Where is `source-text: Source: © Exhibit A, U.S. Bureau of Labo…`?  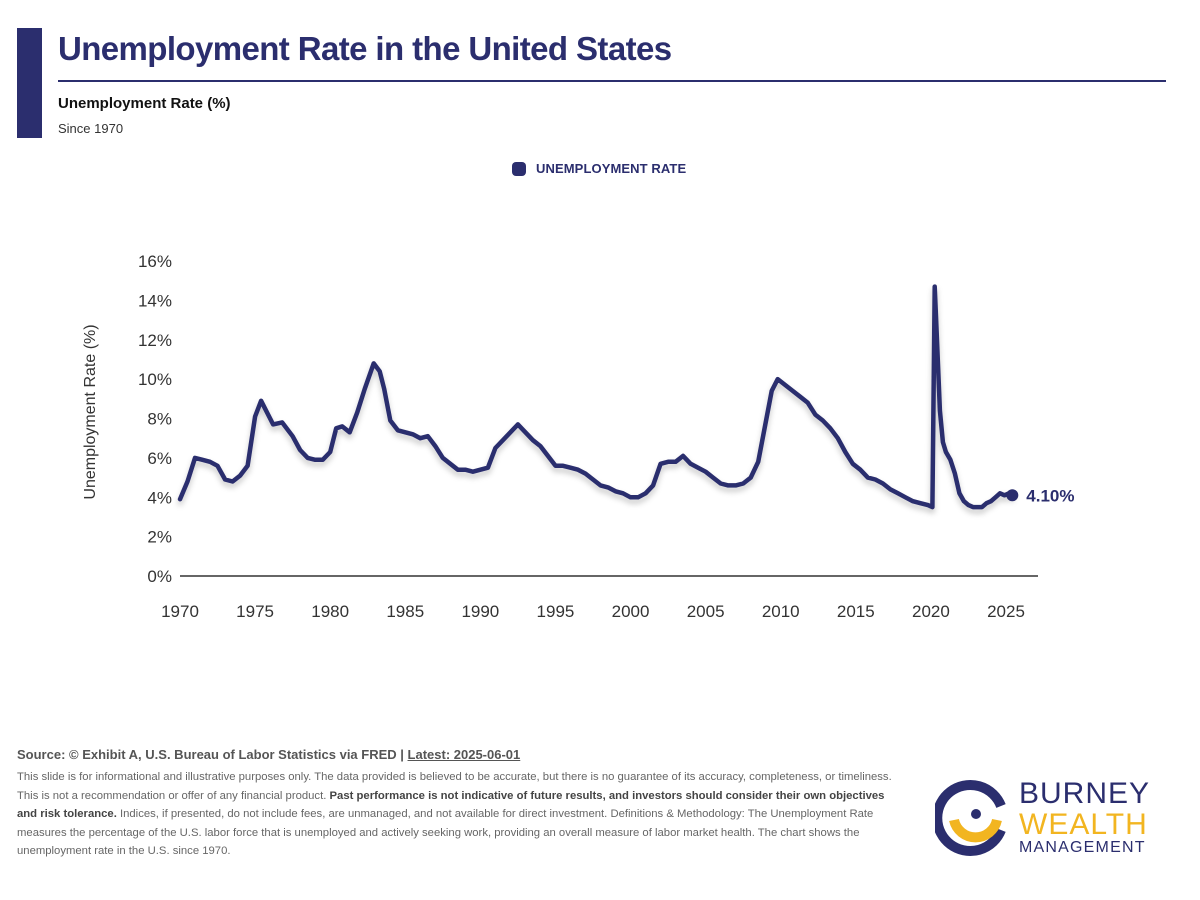
source-text: Source: © Exhibit A, U.S. Bureau of Labo… is located at coordinates (212, 754).